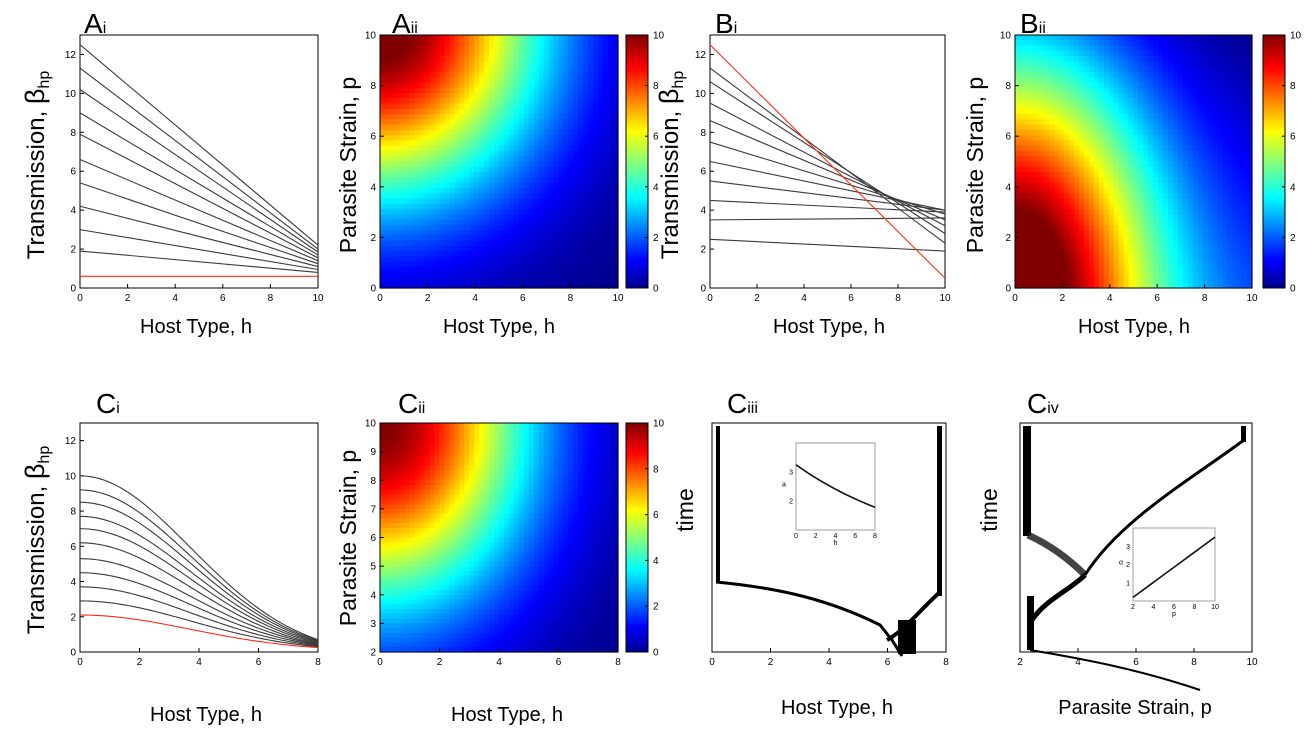  Describe the element at coordinates (718, 503) in the screenshot. I see `trace-Ciii-left` at that location.